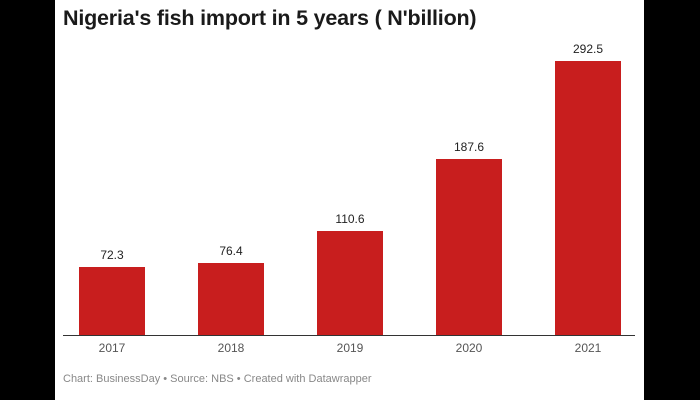 The image size is (700, 400). Describe the element at coordinates (231, 299) in the screenshot. I see `bar-2018` at that location.